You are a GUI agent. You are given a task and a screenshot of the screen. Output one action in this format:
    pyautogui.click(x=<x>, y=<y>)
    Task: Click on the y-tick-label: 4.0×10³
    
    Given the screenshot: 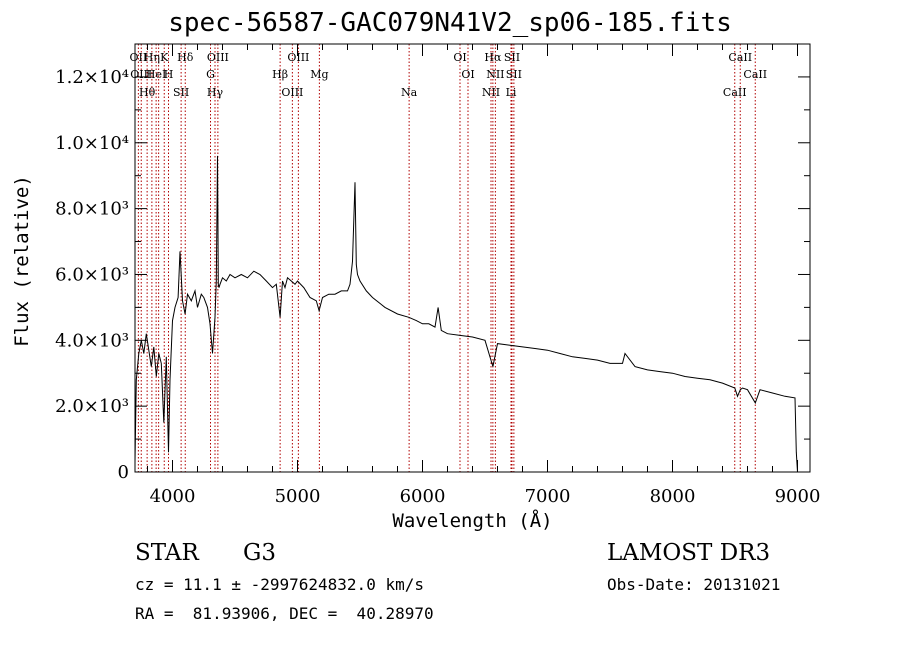 What is the action you would take?
    pyautogui.click(x=92, y=340)
    